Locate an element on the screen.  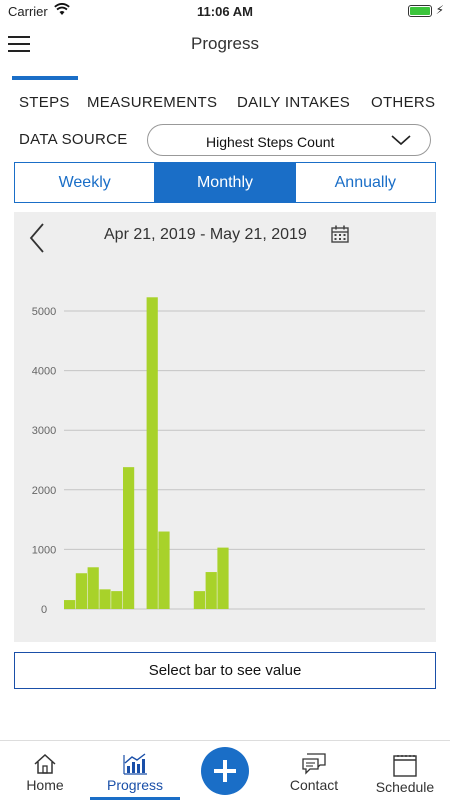
bottom-nav-home-label: Home is located at coordinates (45, 785).